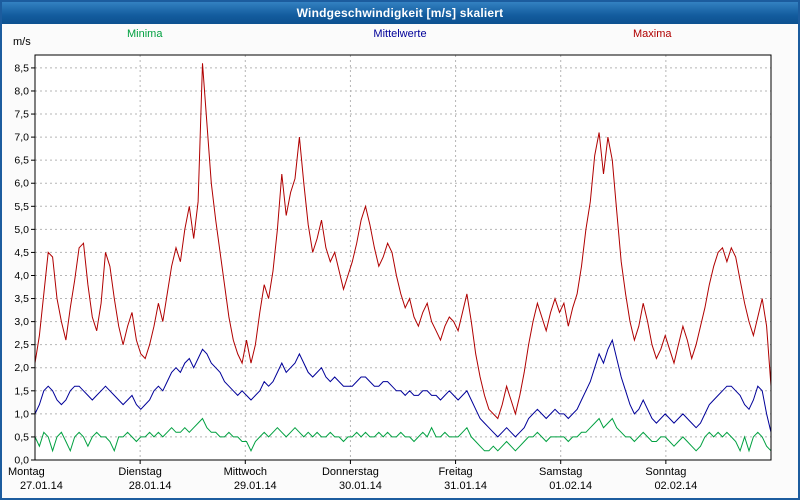 Image resolution: width=800 pixels, height=500 pixels. Describe the element at coordinates (21, 91) in the screenshot. I see `svg-text: 8,0` at that location.